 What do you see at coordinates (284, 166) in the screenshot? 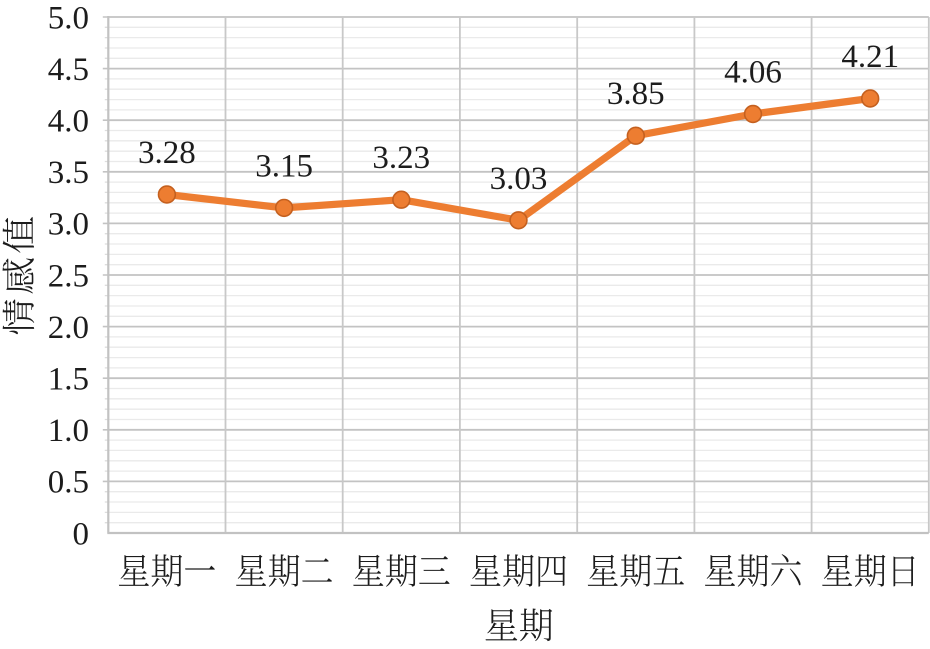
I see `svg-text: 3.15` at bounding box center [284, 166].